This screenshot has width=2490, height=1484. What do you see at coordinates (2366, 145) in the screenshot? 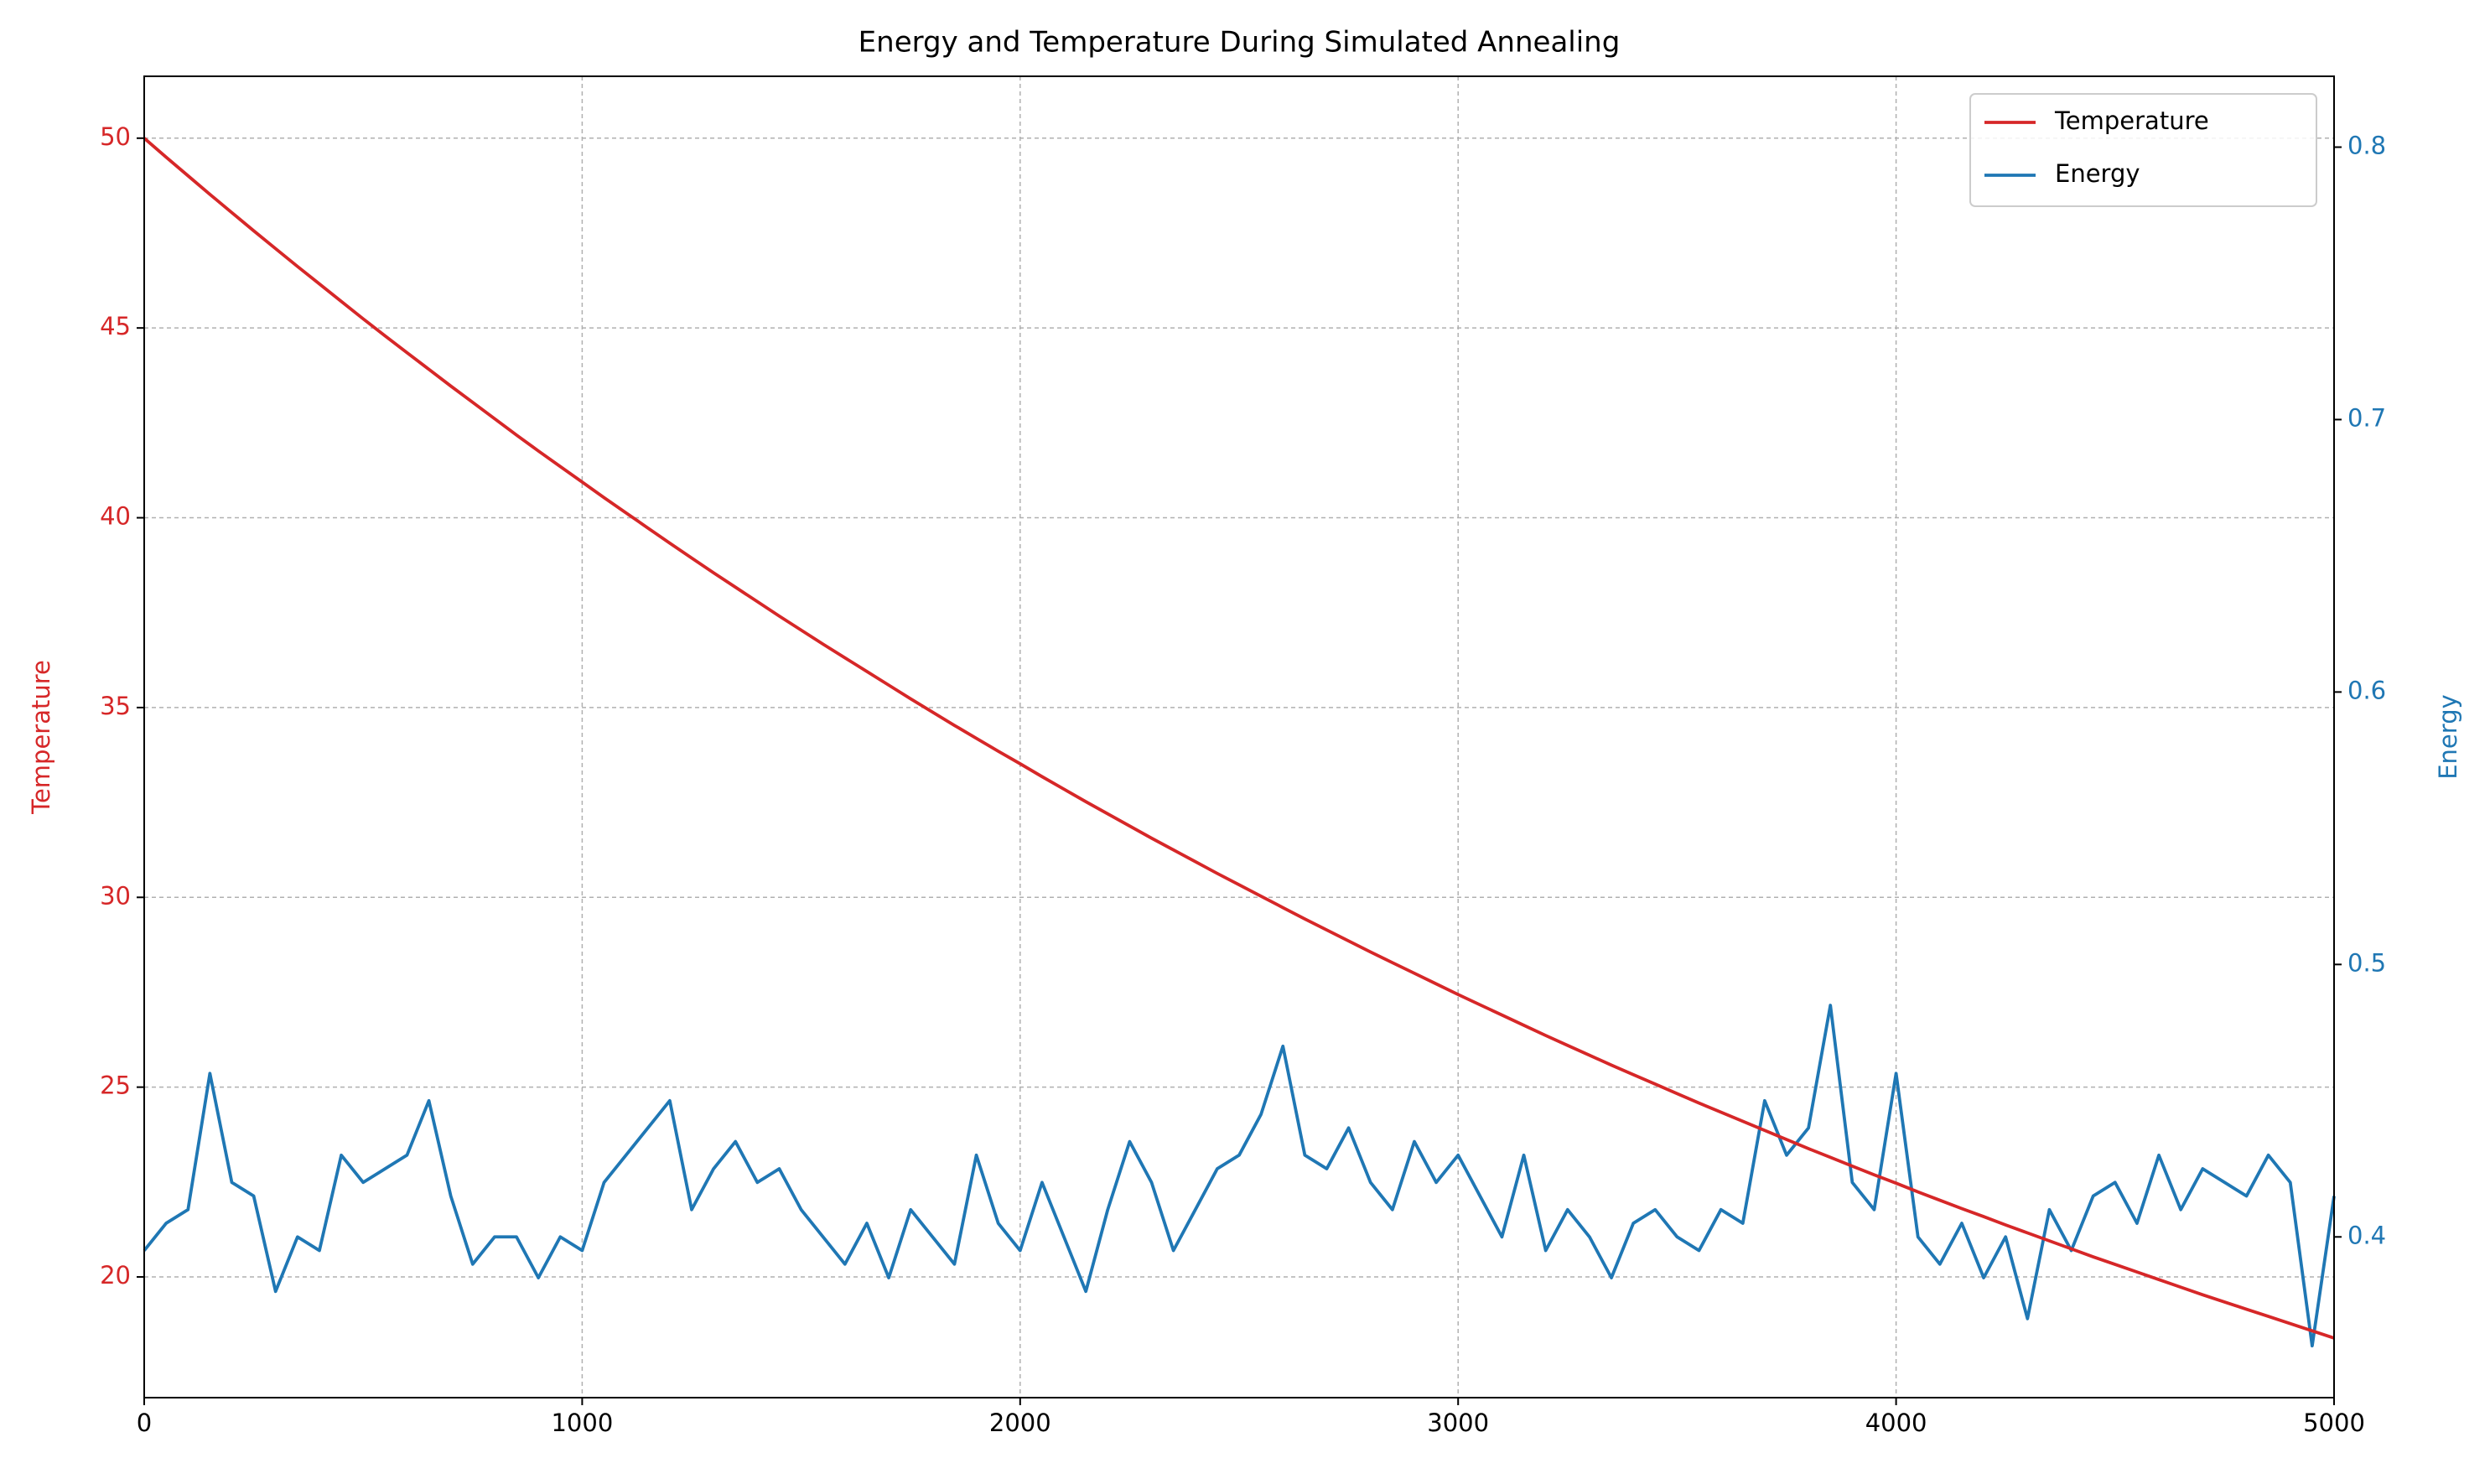
I see `y2-tick-label: 0.8` at bounding box center [2366, 145].